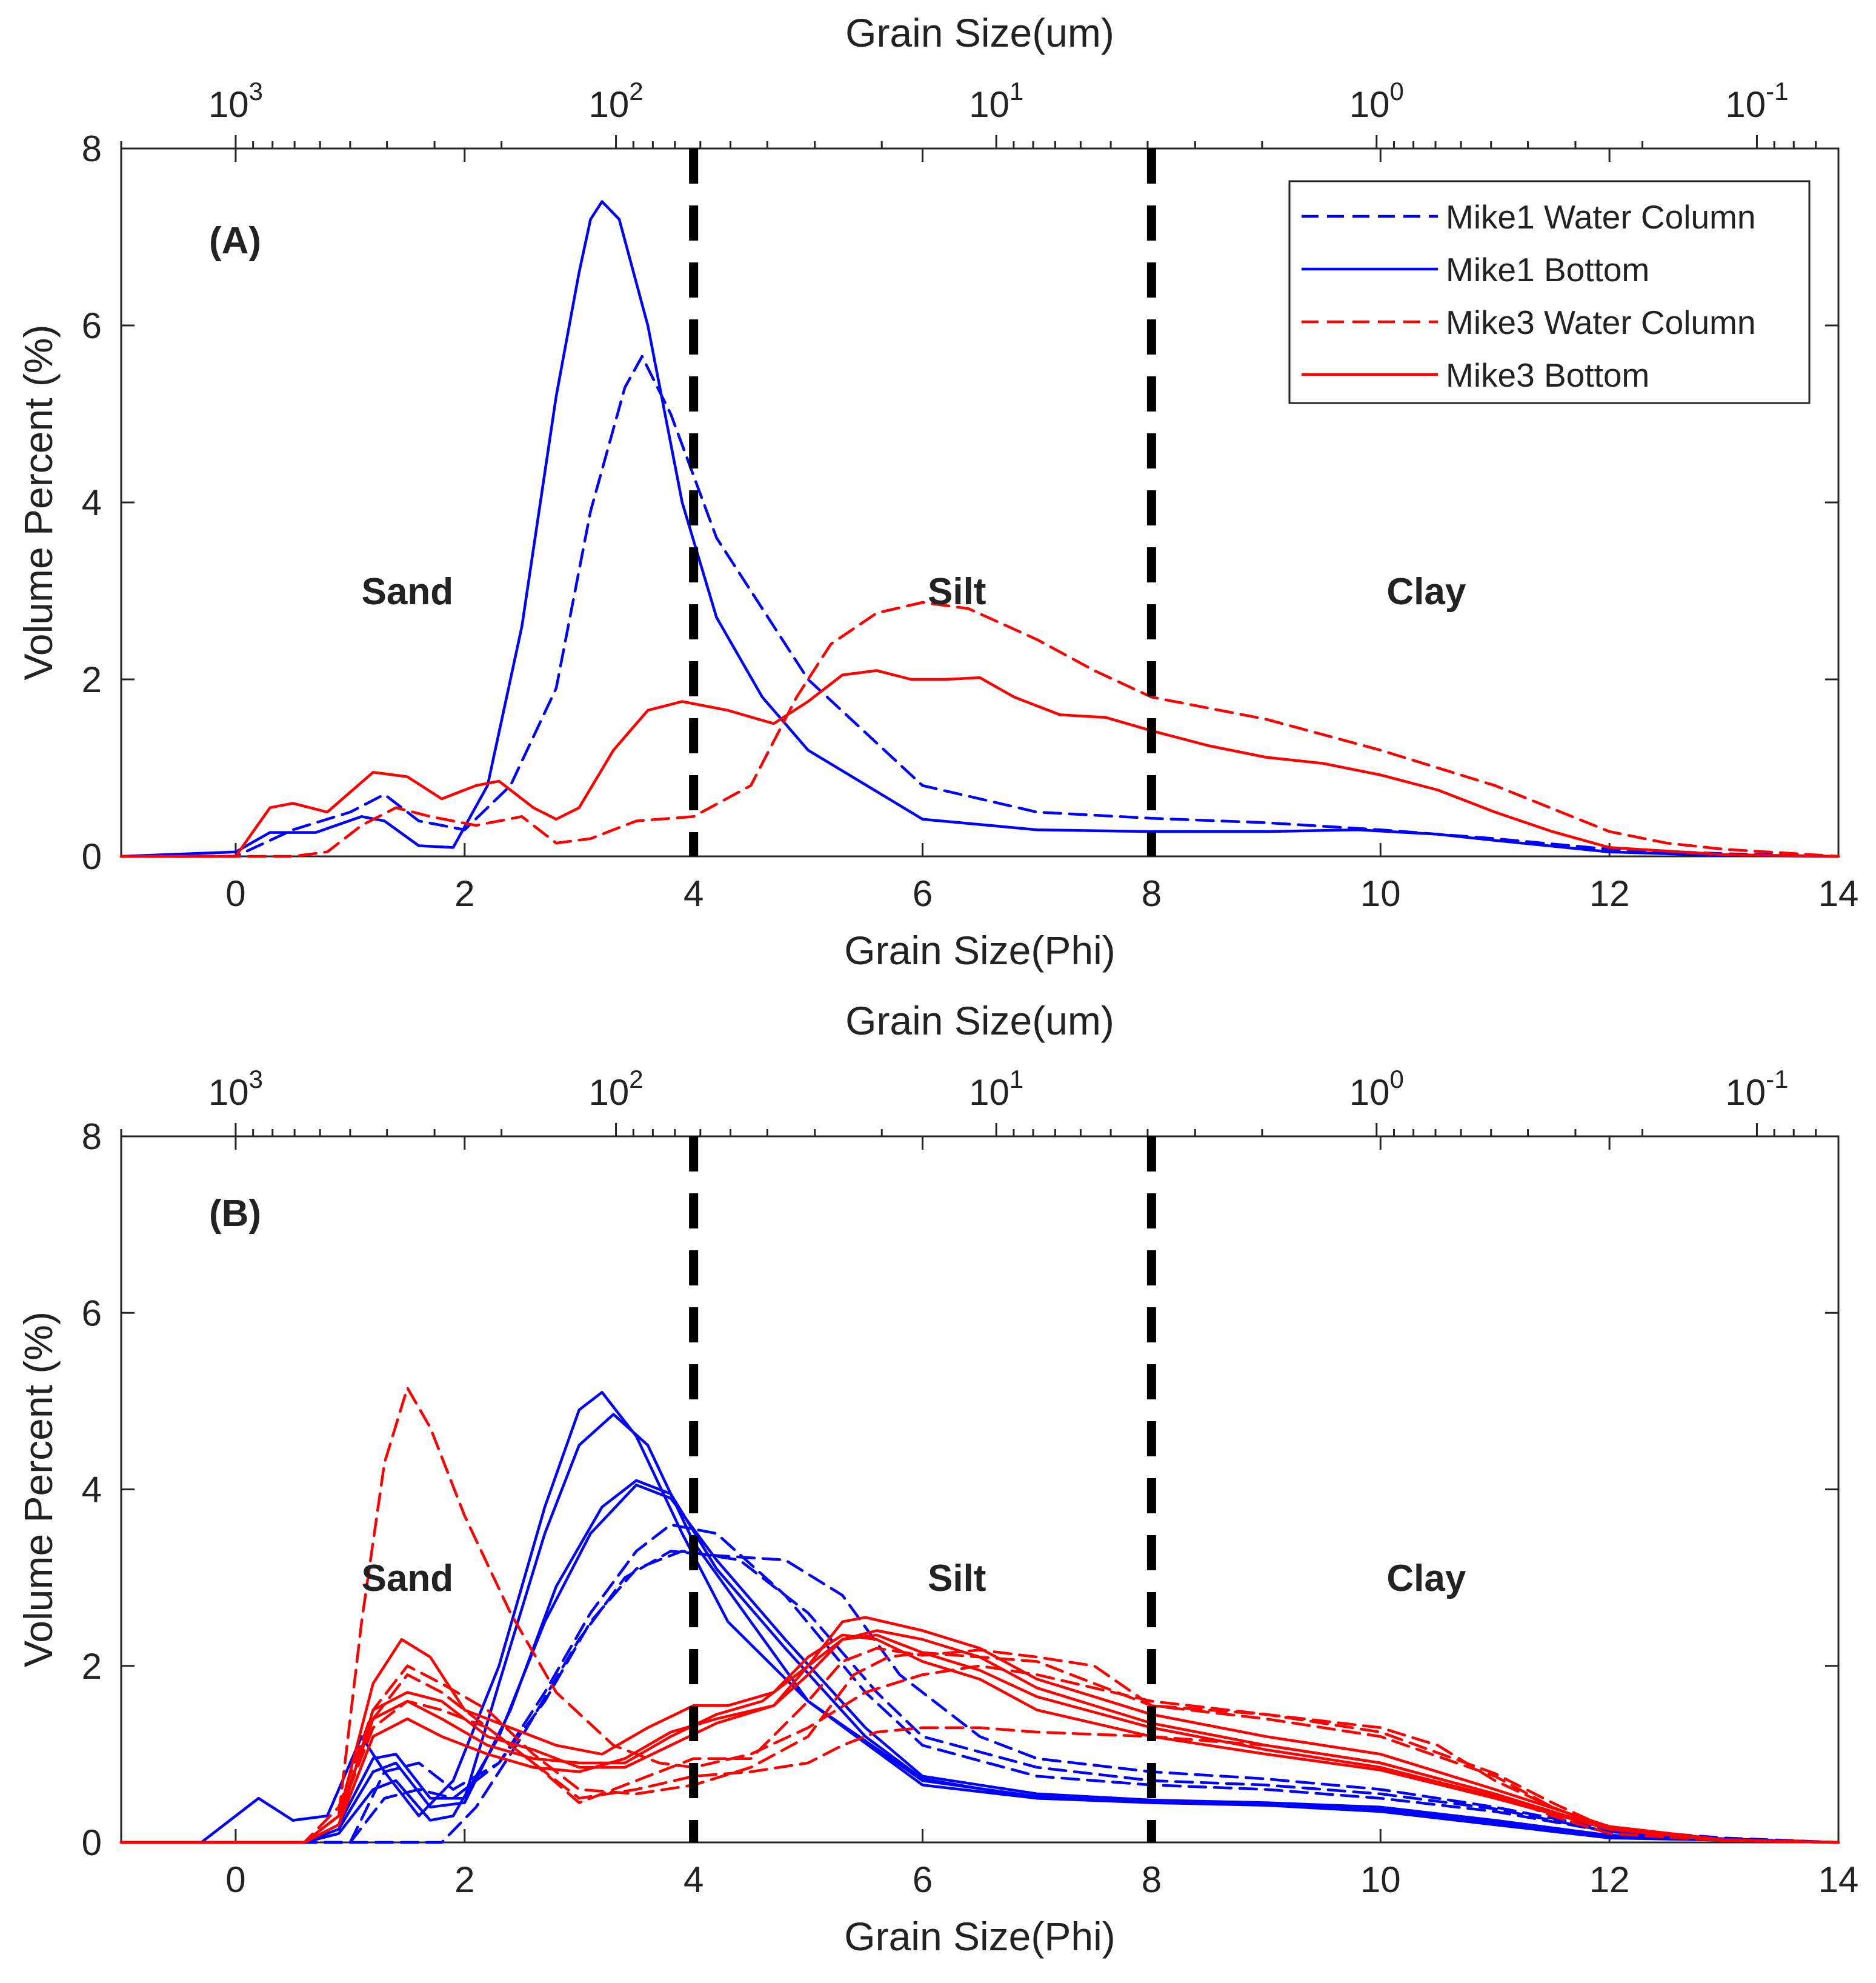 The image size is (1876, 1983). What do you see at coordinates (235, 241) in the screenshot?
I see `panel-label: (A)` at bounding box center [235, 241].